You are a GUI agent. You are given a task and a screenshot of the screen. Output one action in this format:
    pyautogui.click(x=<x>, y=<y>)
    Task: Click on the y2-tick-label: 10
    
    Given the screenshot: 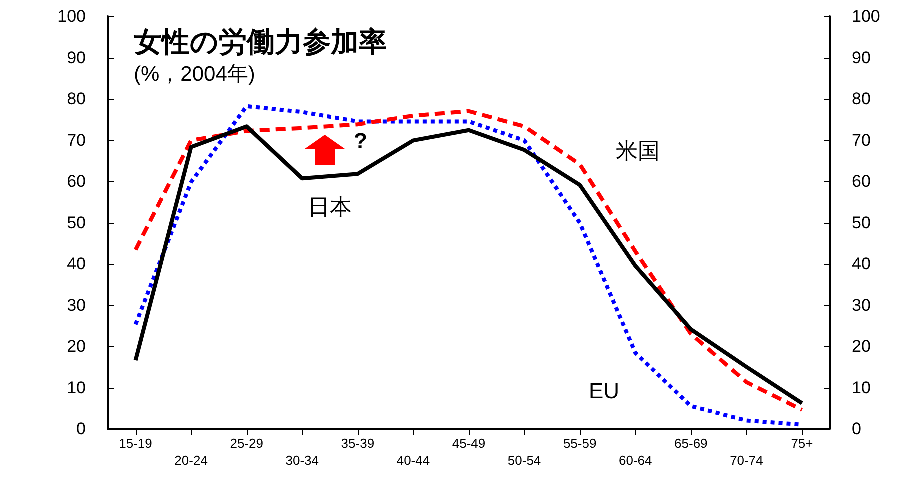 What is the action you would take?
    pyautogui.click(x=861, y=388)
    